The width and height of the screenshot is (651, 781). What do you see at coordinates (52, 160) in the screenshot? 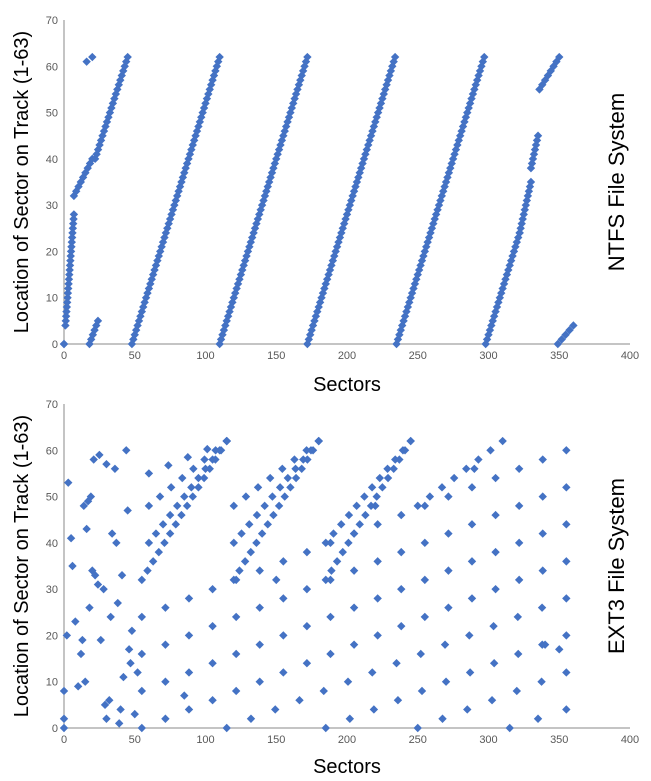
I see `ntfs-y-tick-4: 40` at bounding box center [52, 160].